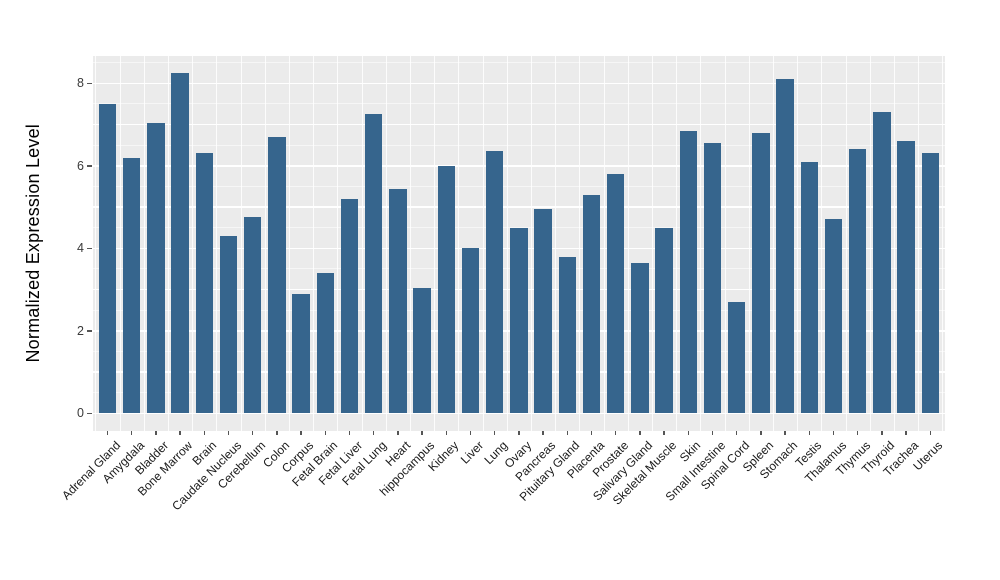  I want to click on bar-trachea, so click(906, 277).